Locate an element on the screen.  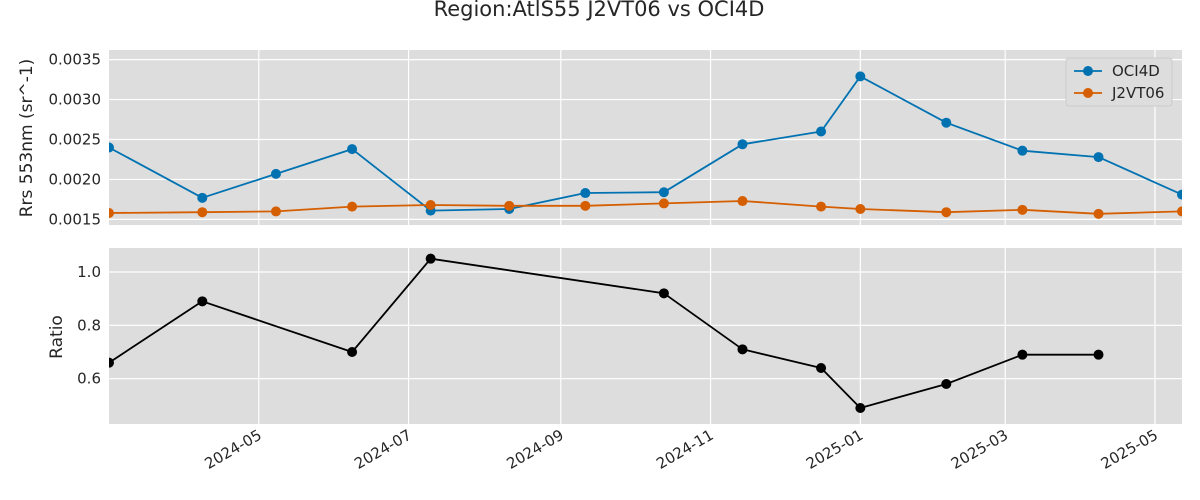
legend-label-oci4d: OCI4D is located at coordinates (1136, 71).